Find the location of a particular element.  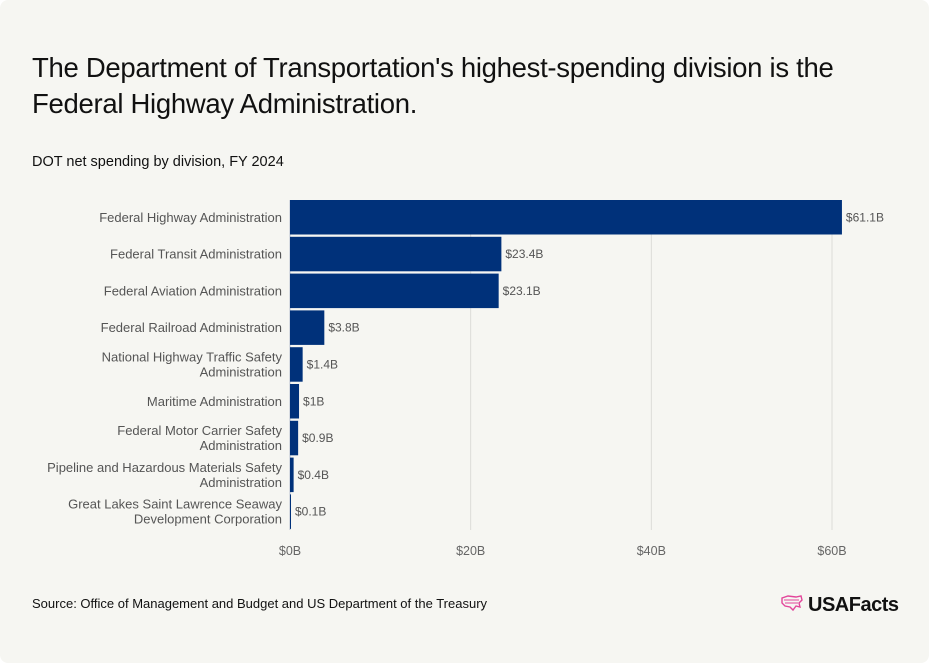

chart-subtitle: DOT net spending by division, FY 2024 is located at coordinates (158, 162).